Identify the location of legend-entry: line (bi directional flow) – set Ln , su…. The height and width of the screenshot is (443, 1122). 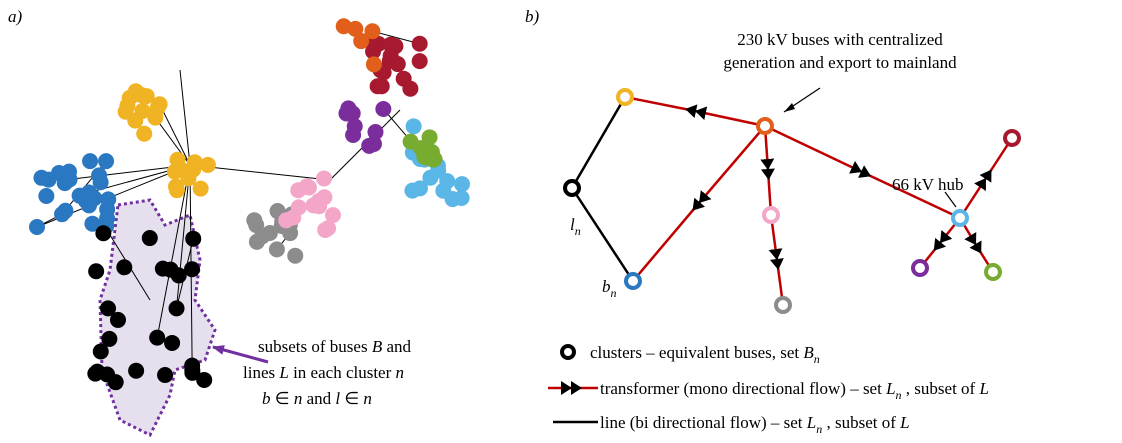
(755, 424).